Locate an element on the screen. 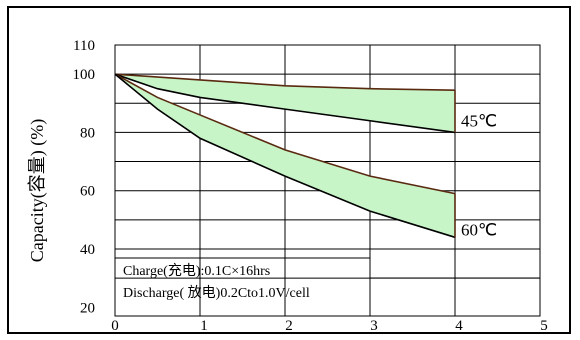  note-box-border is located at coordinates (327, 268).